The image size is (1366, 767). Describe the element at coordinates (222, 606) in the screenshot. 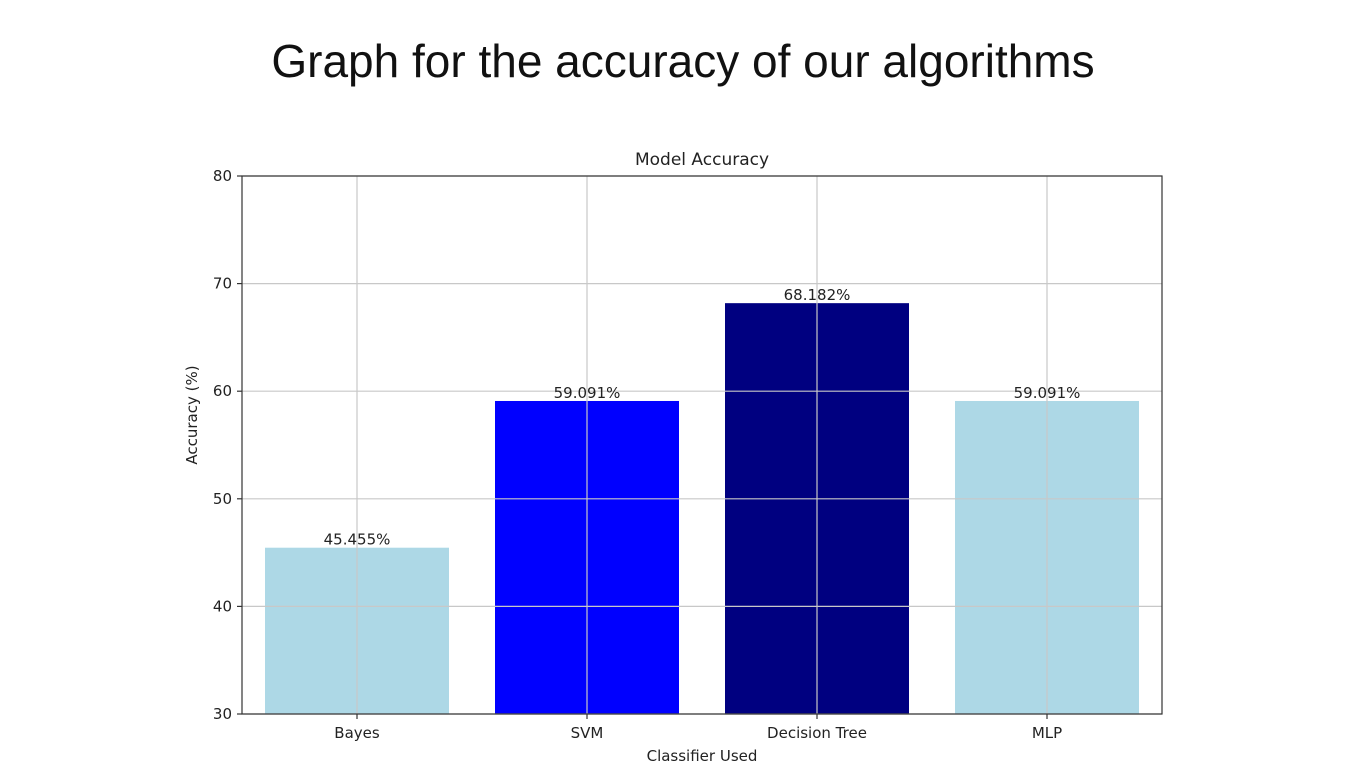

I see `y-tick-label: 40` at that location.